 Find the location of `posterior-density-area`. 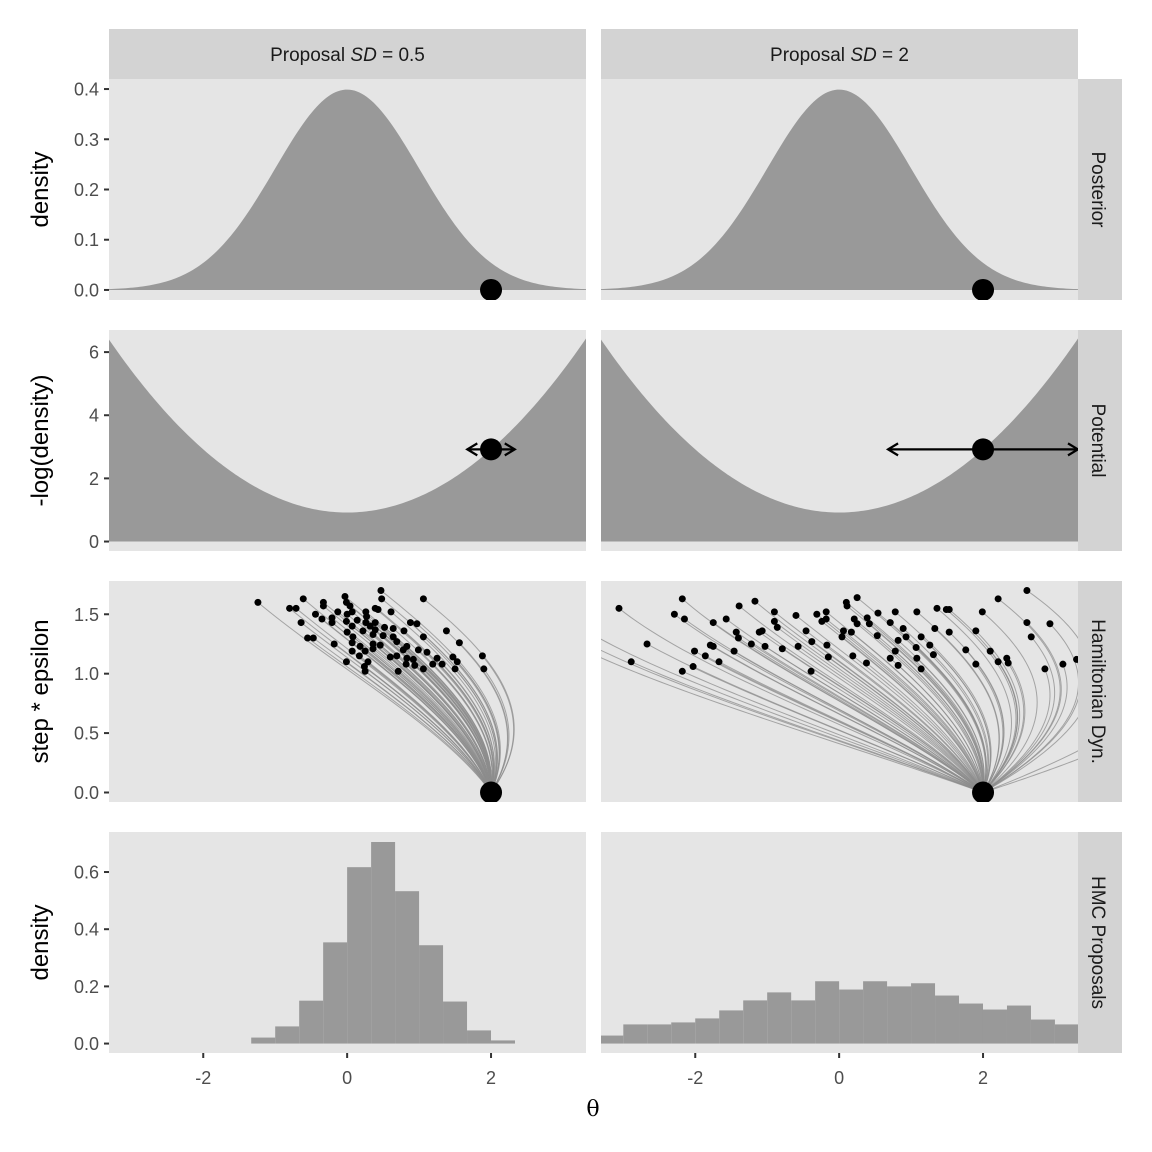

posterior-density-area is located at coordinates (839, 189).